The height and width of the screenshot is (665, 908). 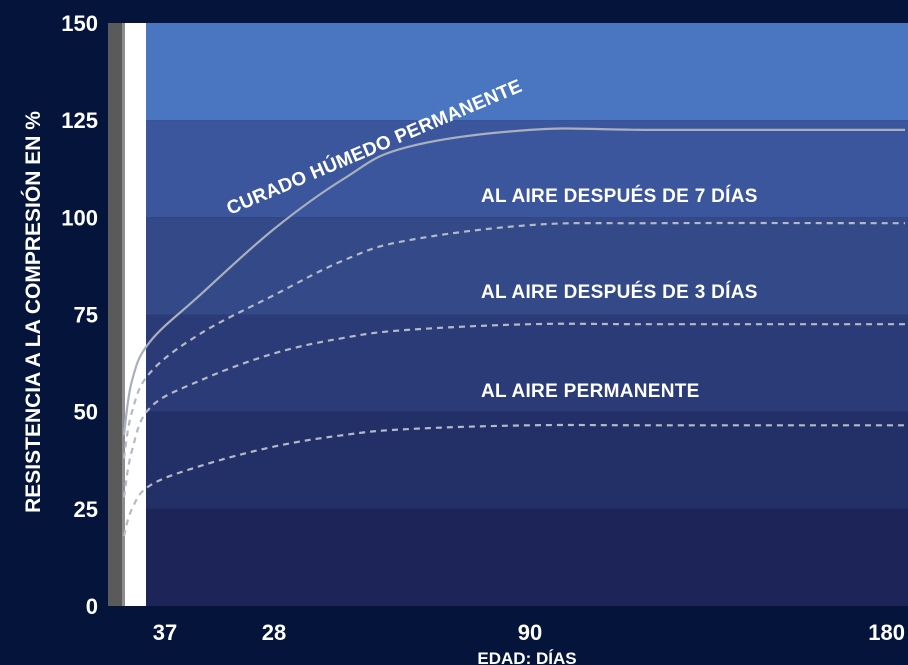 What do you see at coordinates (86, 315) in the screenshot?
I see `y-tick-label: 75` at bounding box center [86, 315].